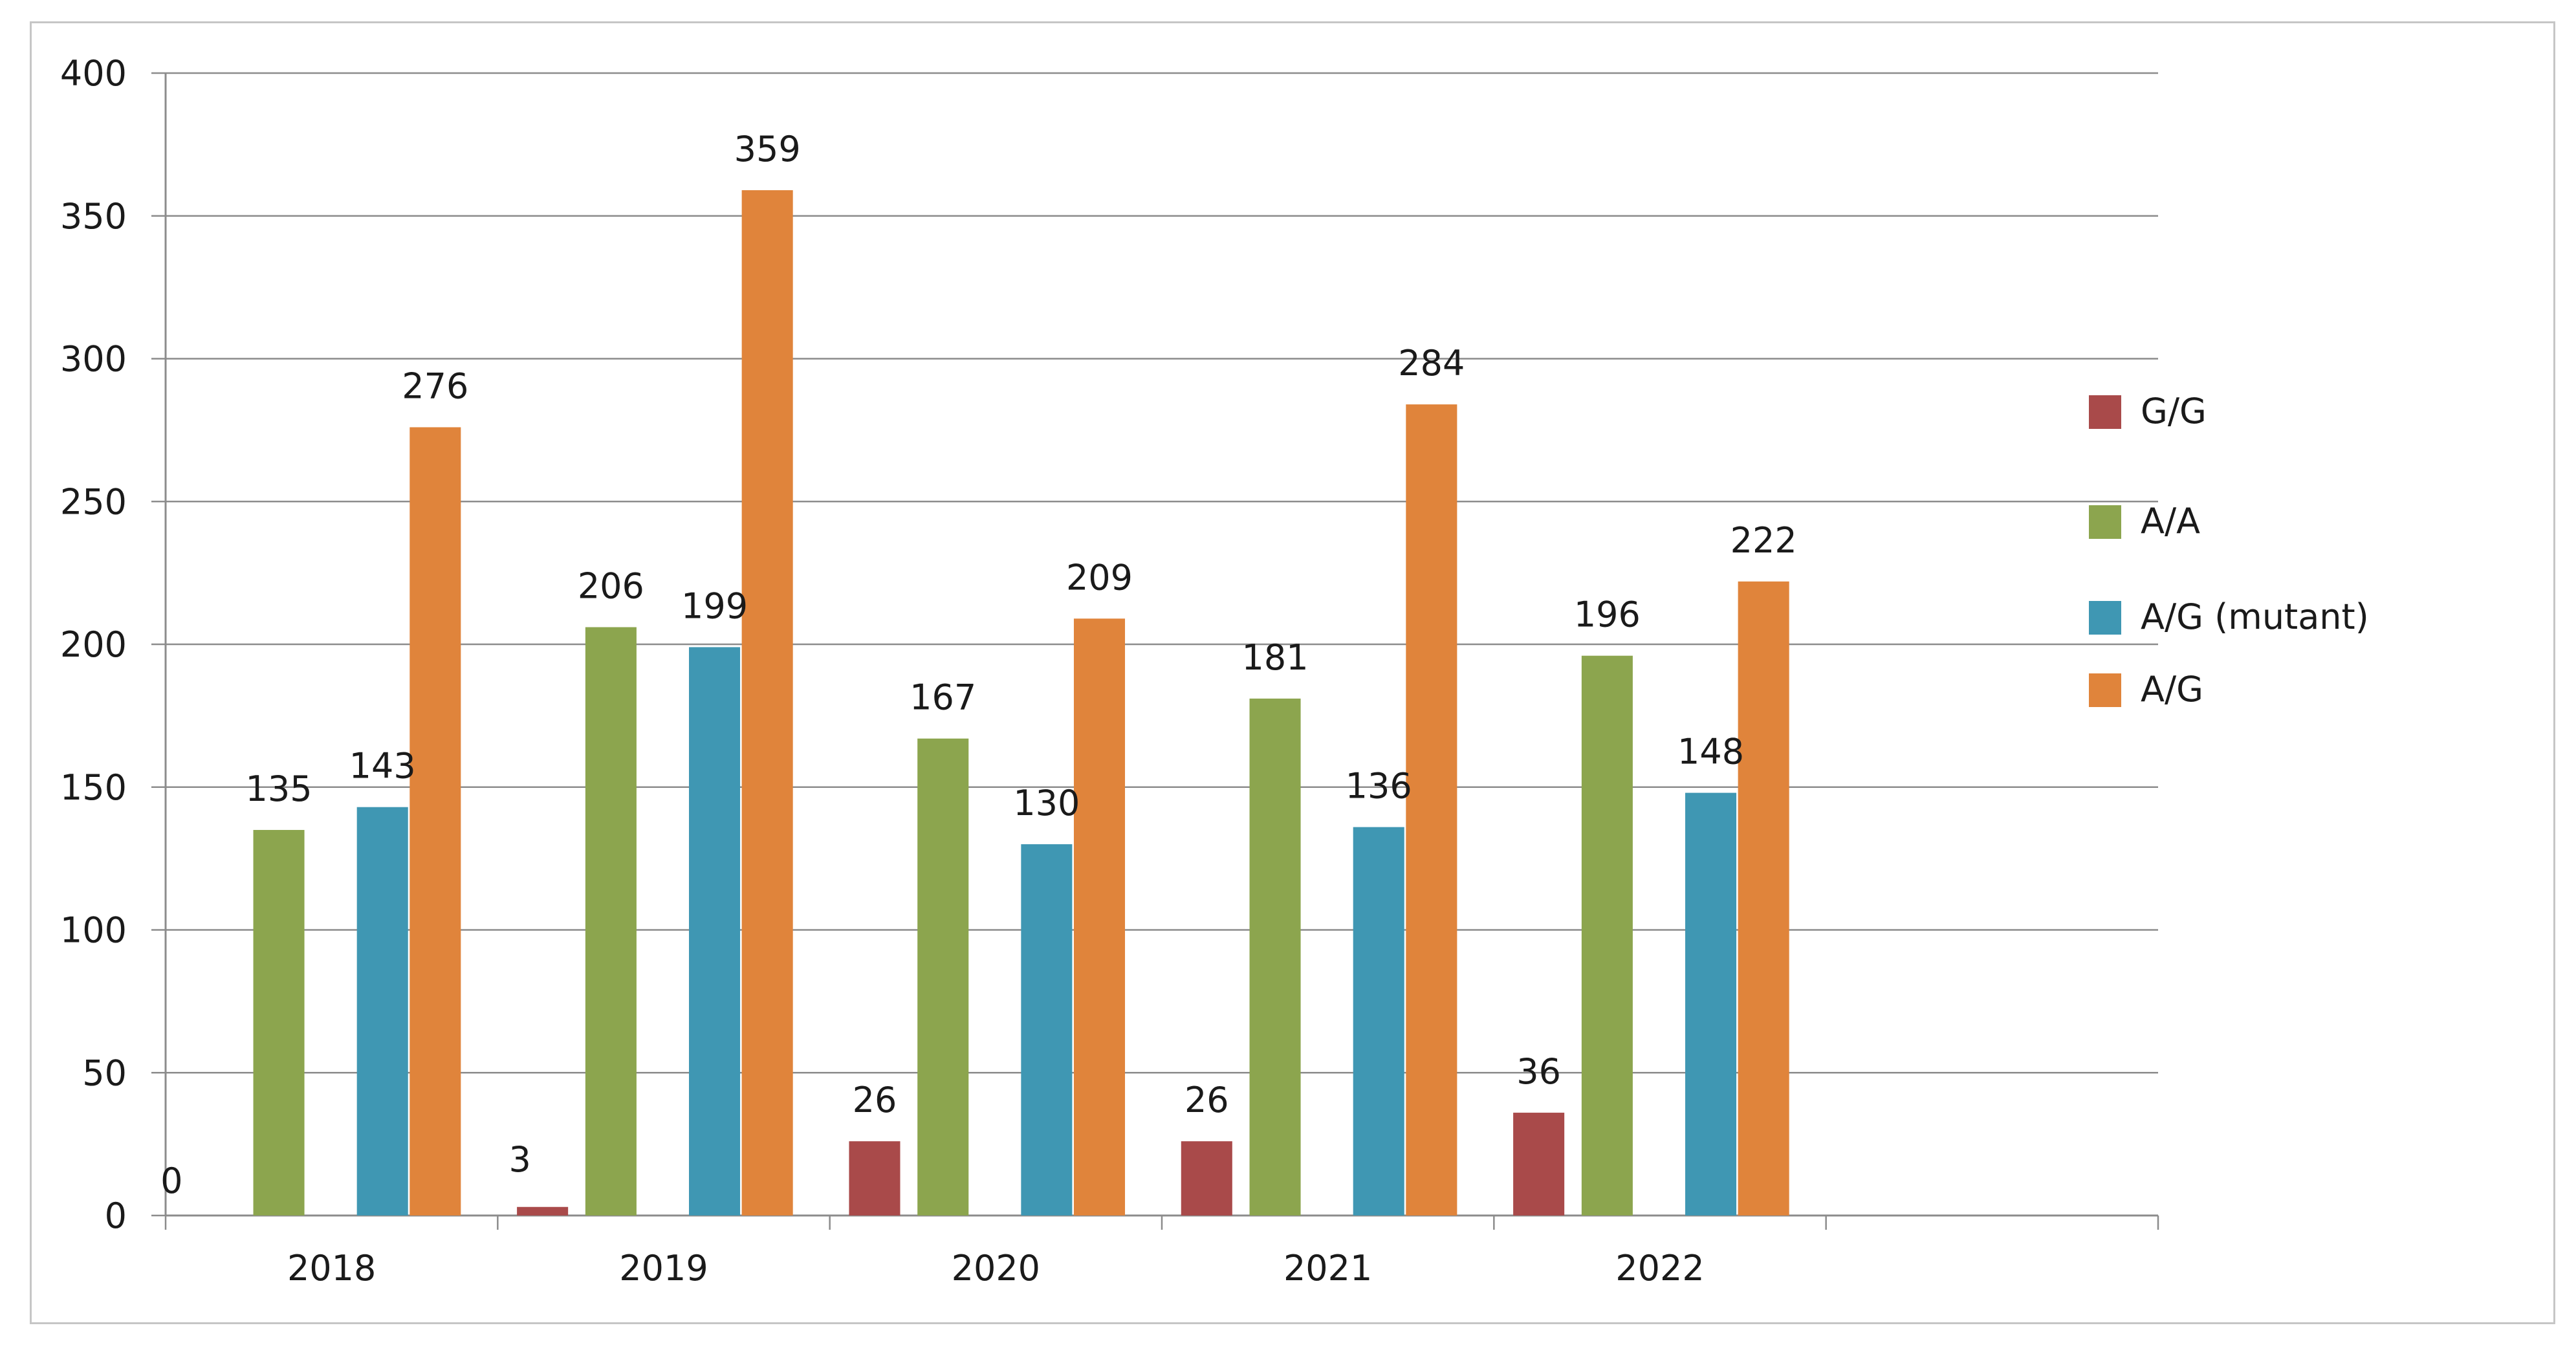  I want to click on data-label: 3, so click(519, 1159).